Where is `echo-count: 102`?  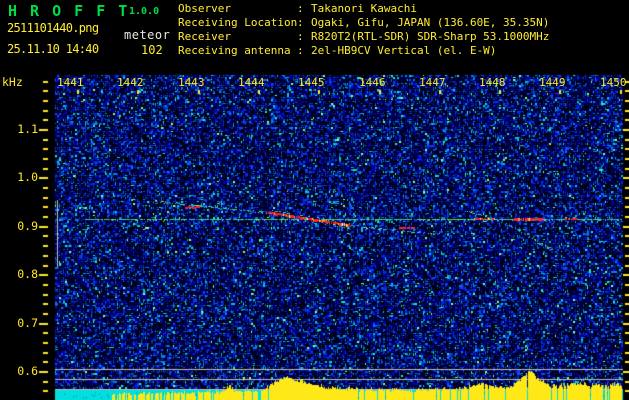
echo-count: 102 is located at coordinates (152, 50).